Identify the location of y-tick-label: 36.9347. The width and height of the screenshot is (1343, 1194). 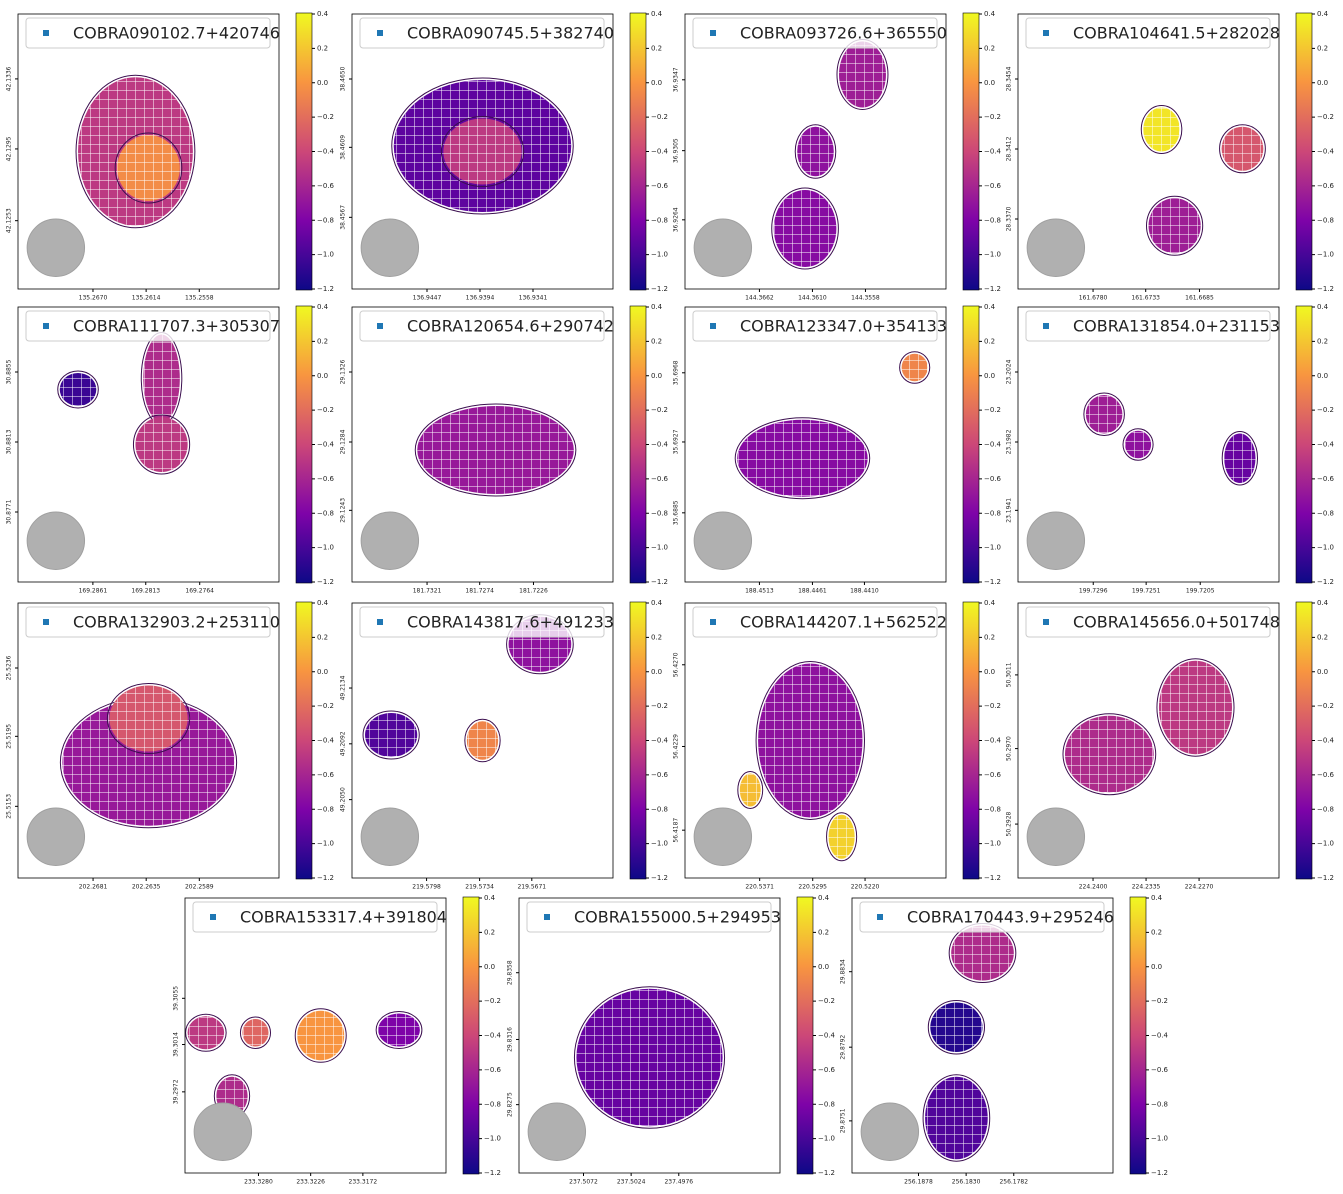
(676, 79).